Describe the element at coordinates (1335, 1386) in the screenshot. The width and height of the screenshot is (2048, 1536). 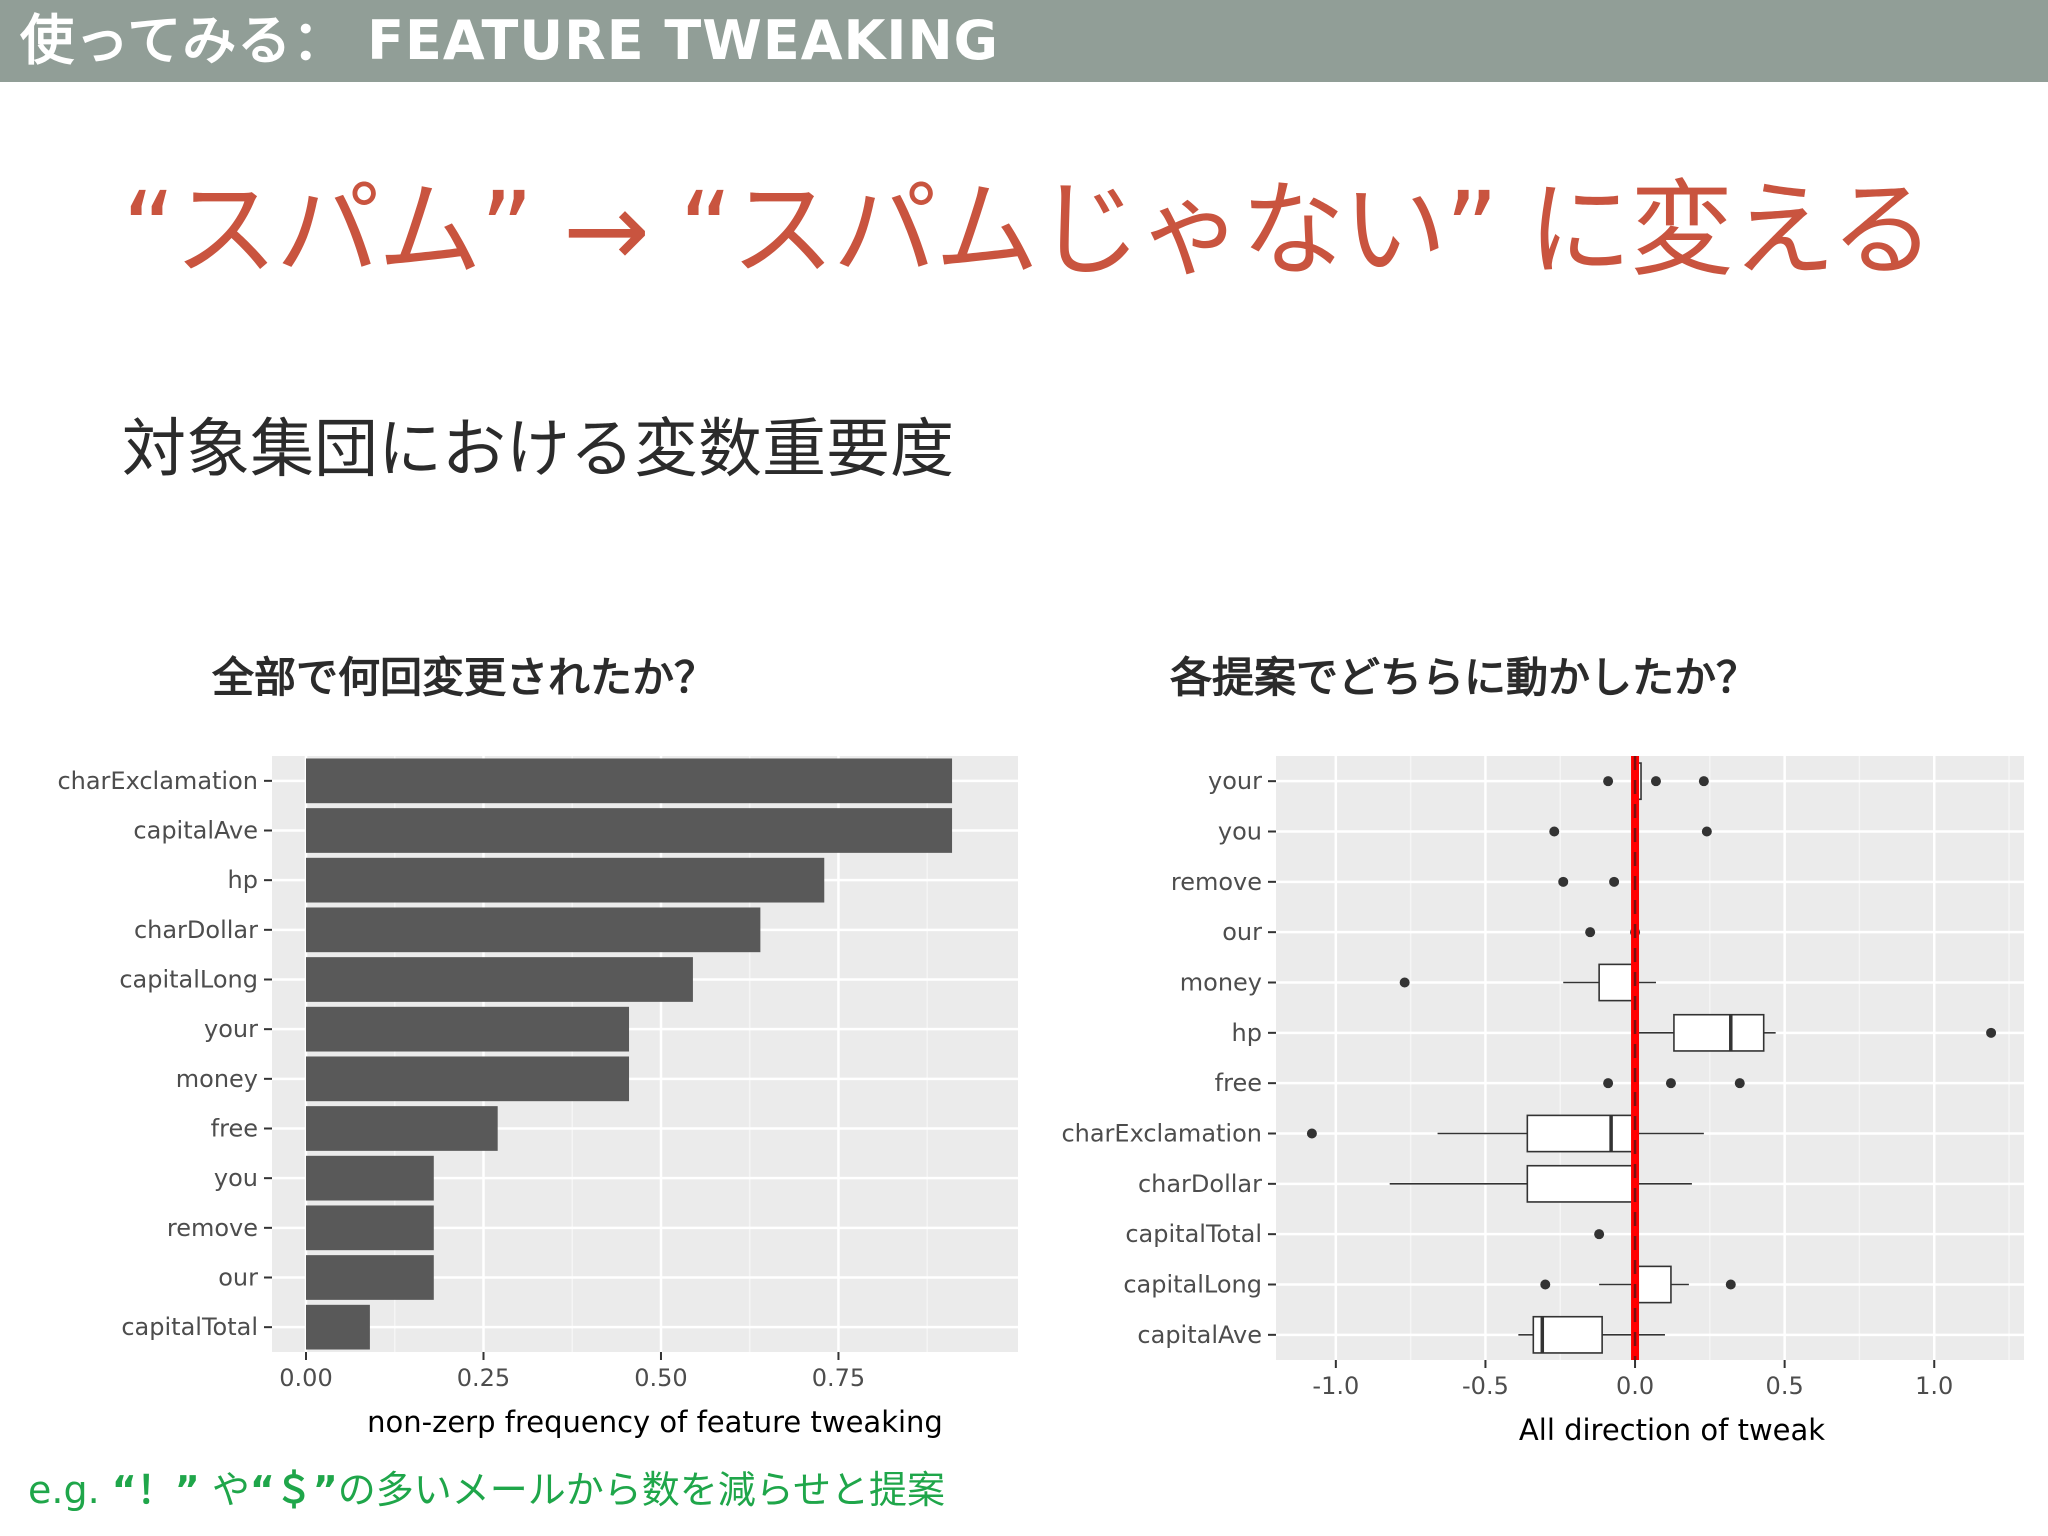
I see `box-chart-x-label: -1.0` at that location.